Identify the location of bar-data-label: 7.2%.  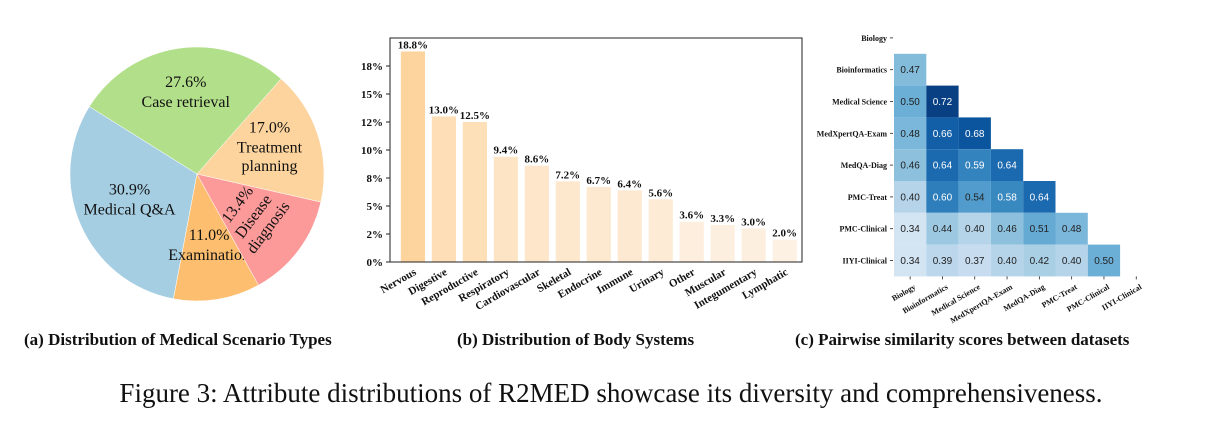
(567, 175).